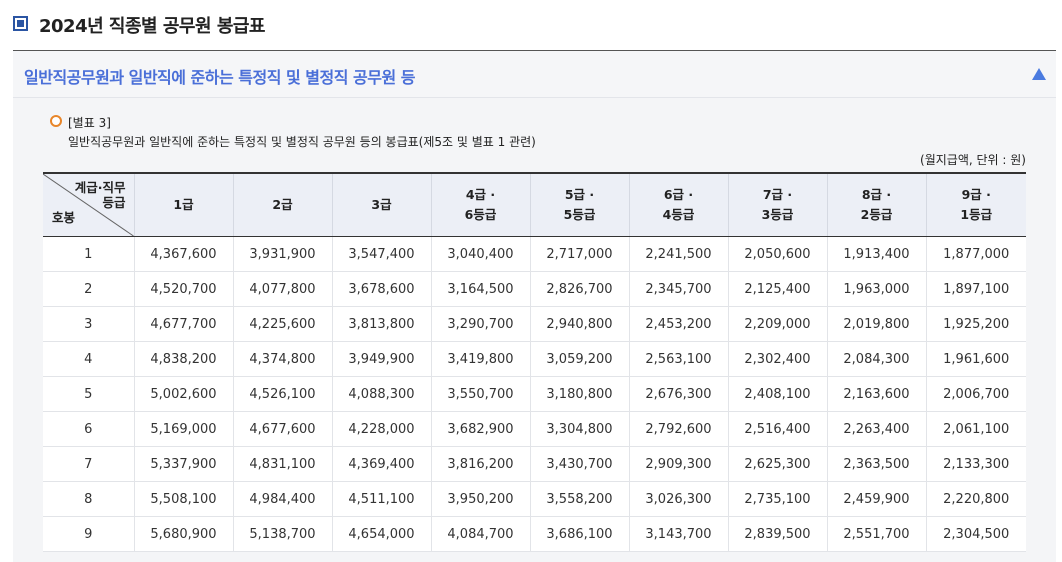 The width and height of the screenshot is (1062, 562). What do you see at coordinates (777, 214) in the screenshot?
I see `column-header-line2: 3등급` at bounding box center [777, 214].